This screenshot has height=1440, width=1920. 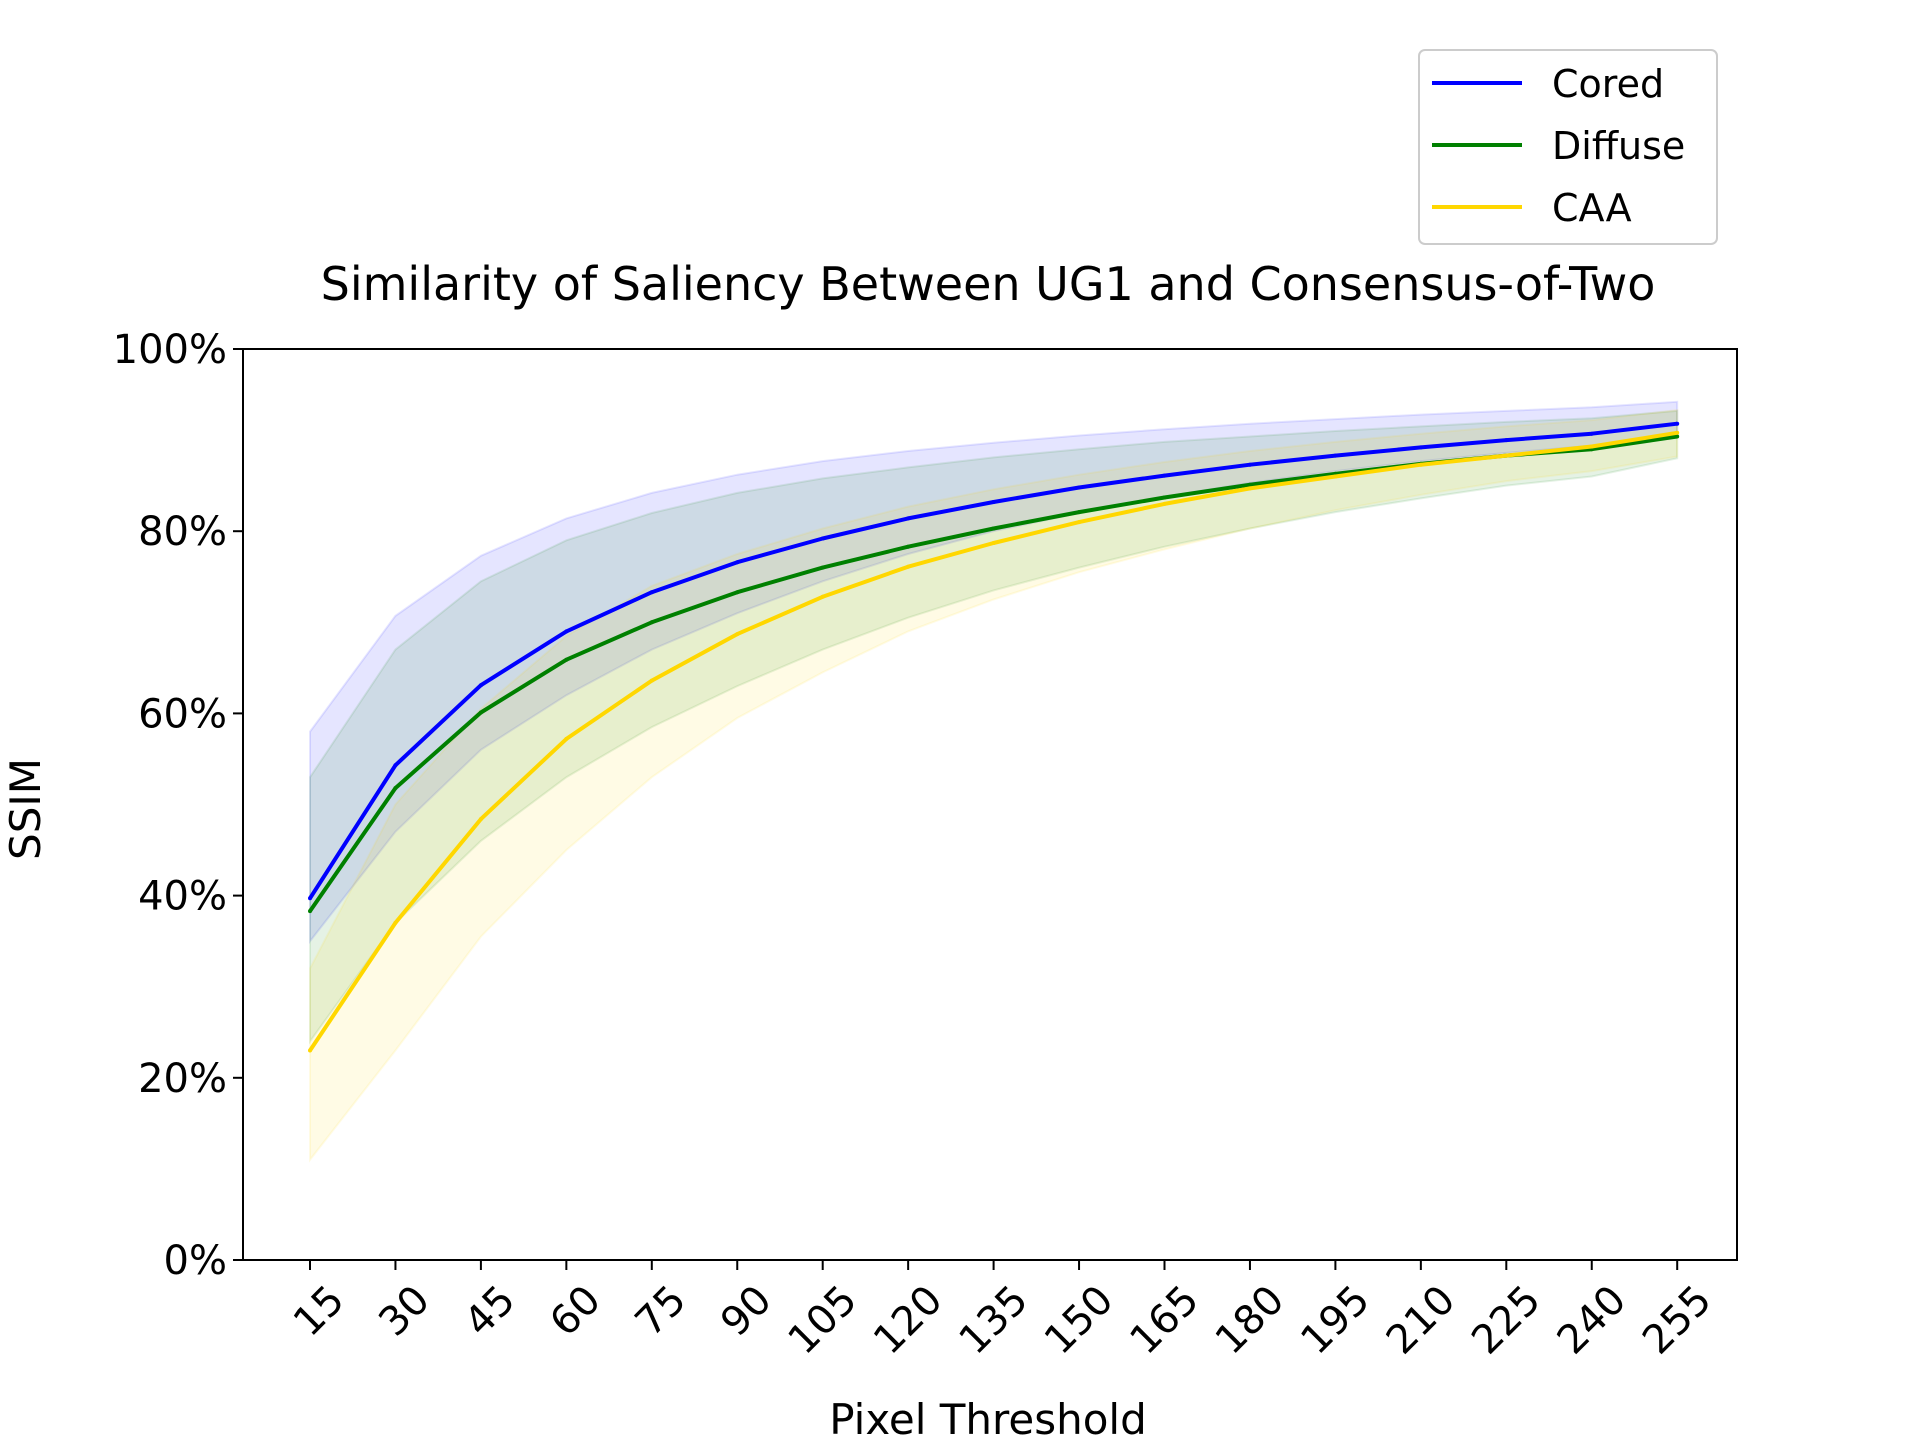 What do you see at coordinates (1079, 1320) in the screenshot?
I see `x-tick-label: 150` at bounding box center [1079, 1320].